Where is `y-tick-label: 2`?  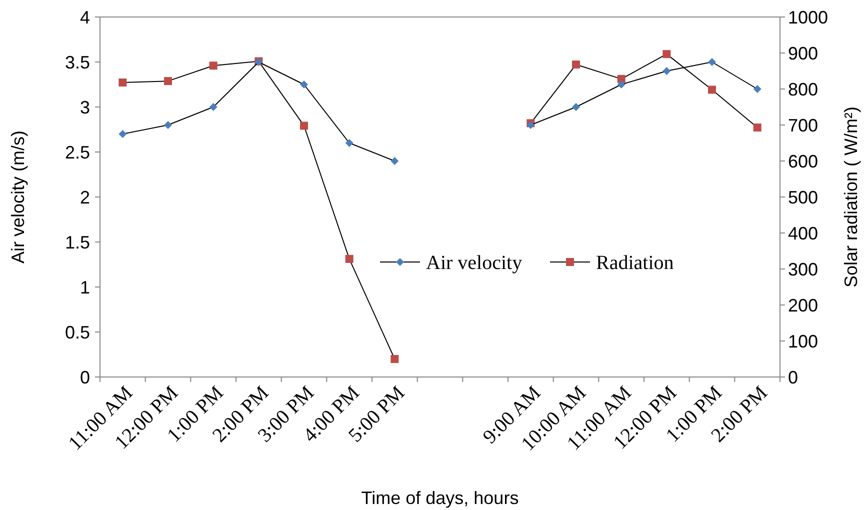
y-tick-label: 2 is located at coordinates (85, 197).